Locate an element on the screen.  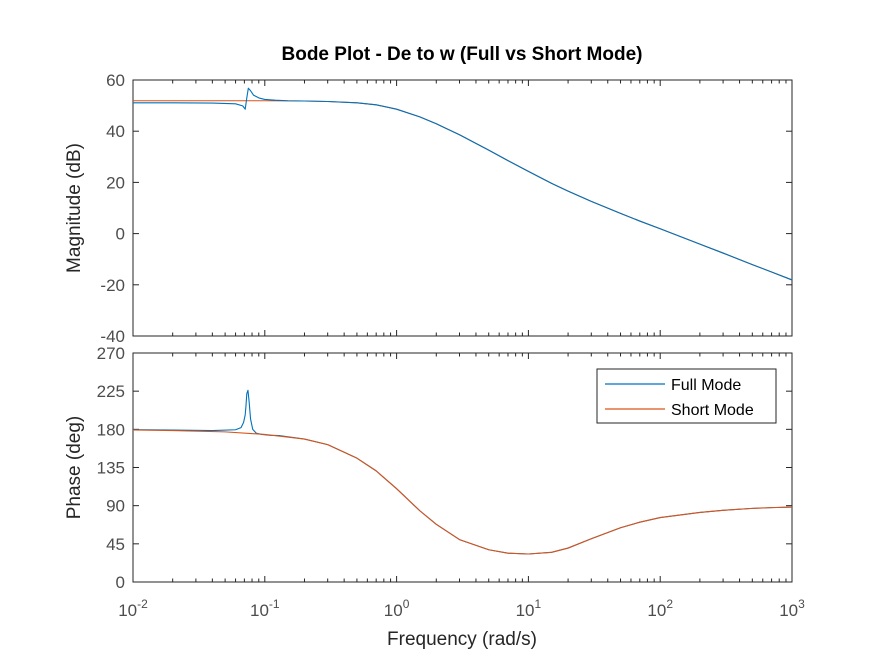
x-tick-label: 10⁻¹ is located at coordinates (265, 608).